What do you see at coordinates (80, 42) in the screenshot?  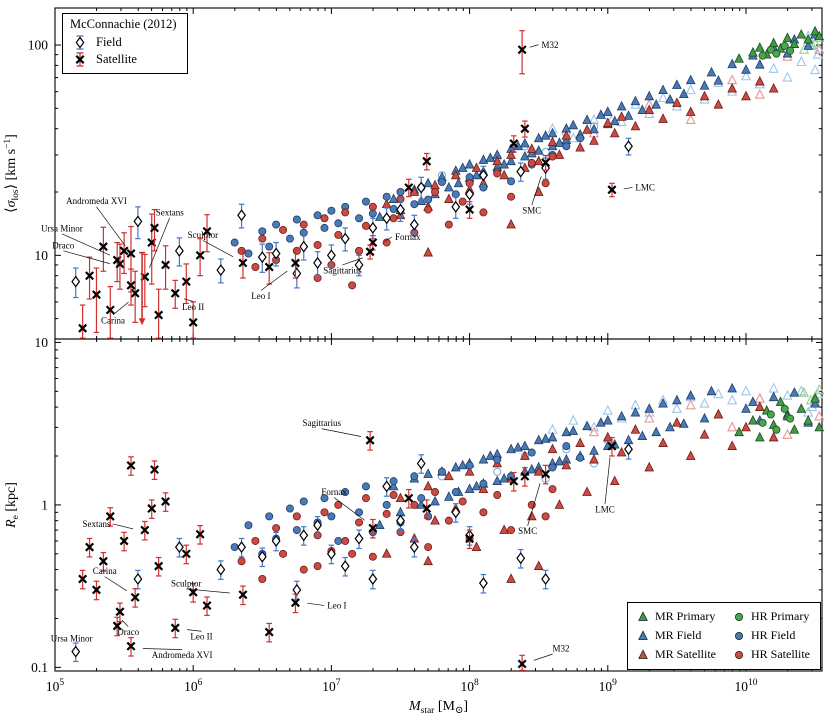 I see `field-marker-icon` at bounding box center [80, 42].